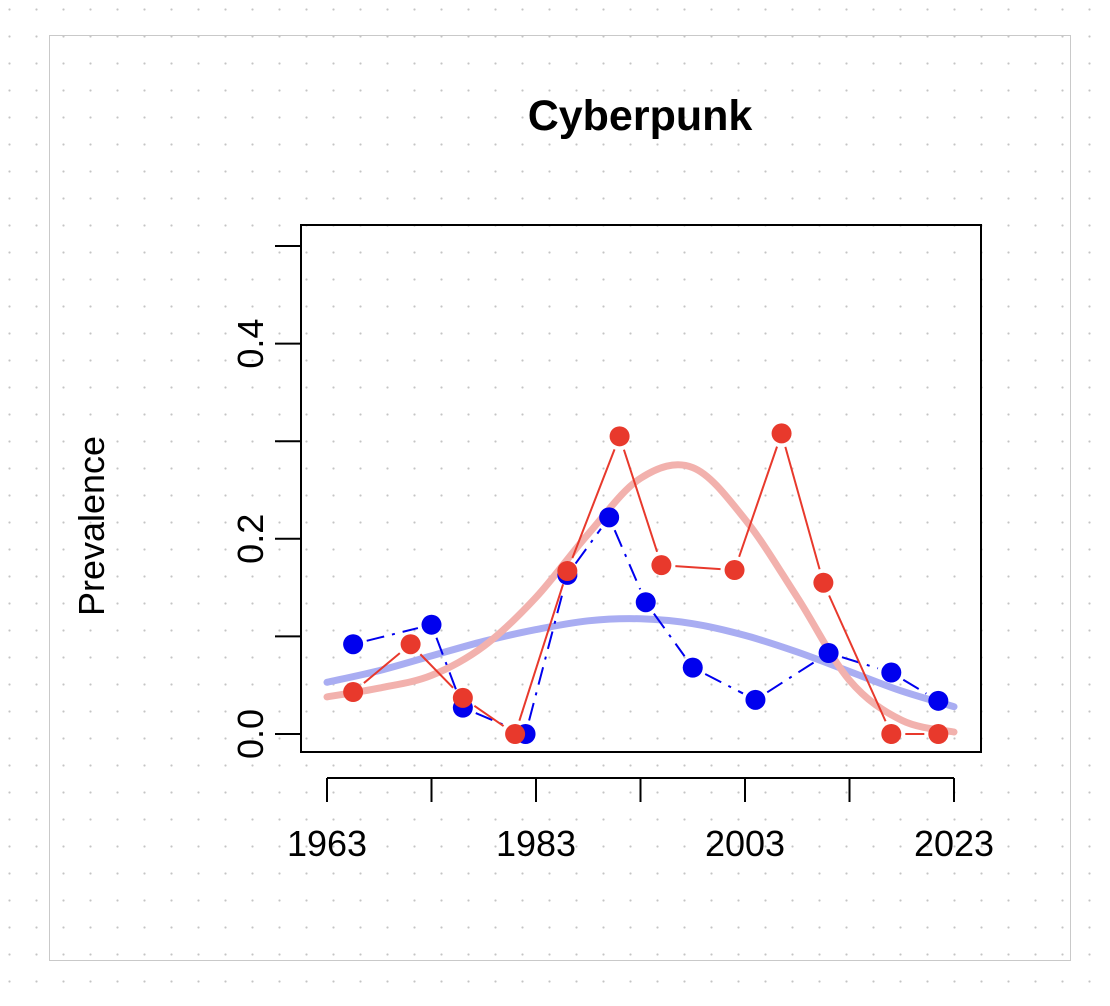  Describe the element at coordinates (536, 843) in the screenshot. I see `x-tick-label: 1983` at that location.